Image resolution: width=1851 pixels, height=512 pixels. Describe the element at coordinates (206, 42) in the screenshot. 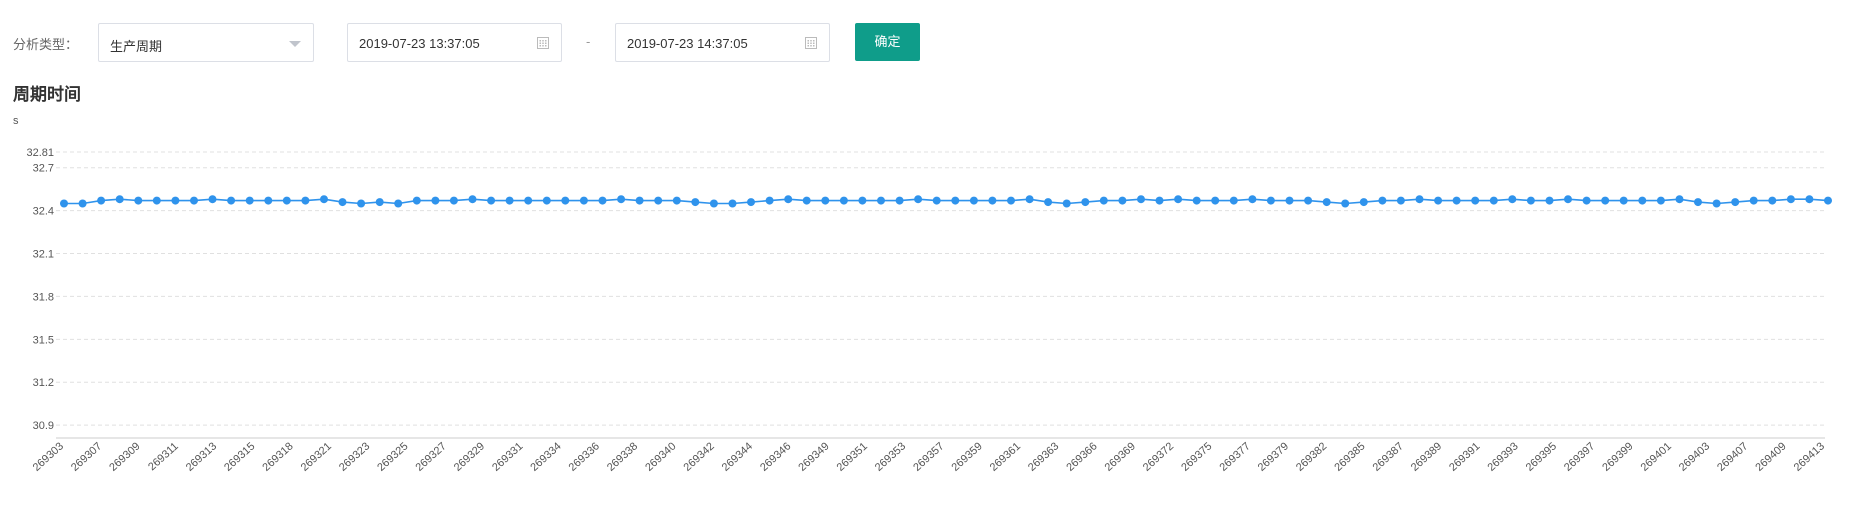

I see `analysis-type-select: 生产周期` at that location.